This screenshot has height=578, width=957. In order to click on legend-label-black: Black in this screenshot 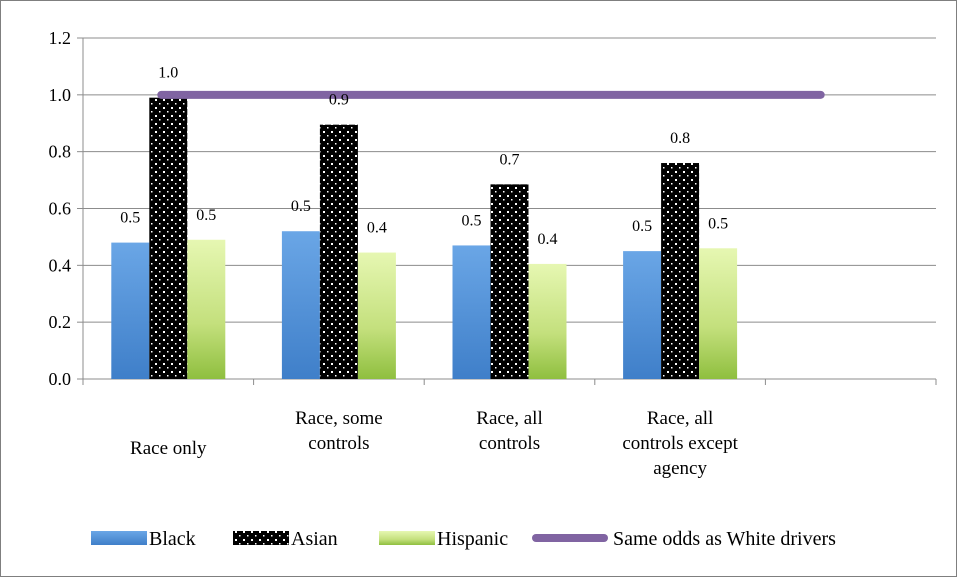, I will do `click(172, 539)`.